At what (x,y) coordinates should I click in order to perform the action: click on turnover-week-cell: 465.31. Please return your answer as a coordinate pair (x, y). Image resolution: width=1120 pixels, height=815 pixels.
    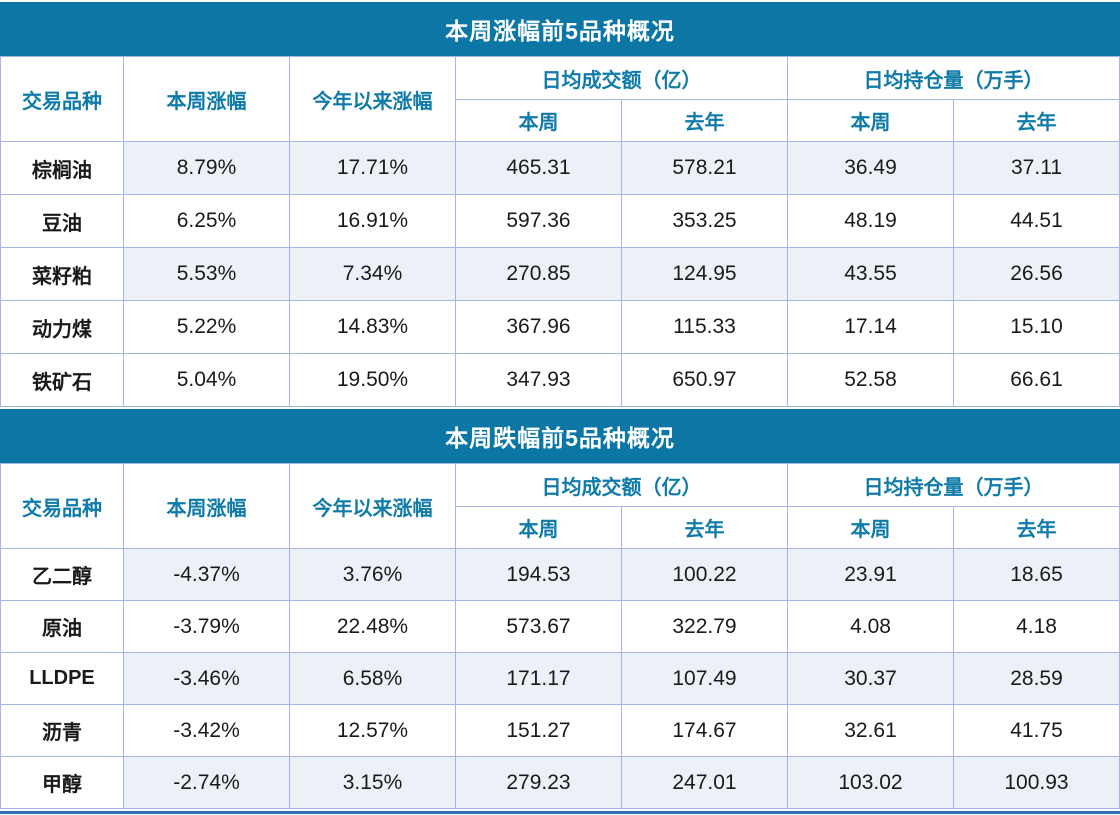
    Looking at the image, I should click on (538, 168).